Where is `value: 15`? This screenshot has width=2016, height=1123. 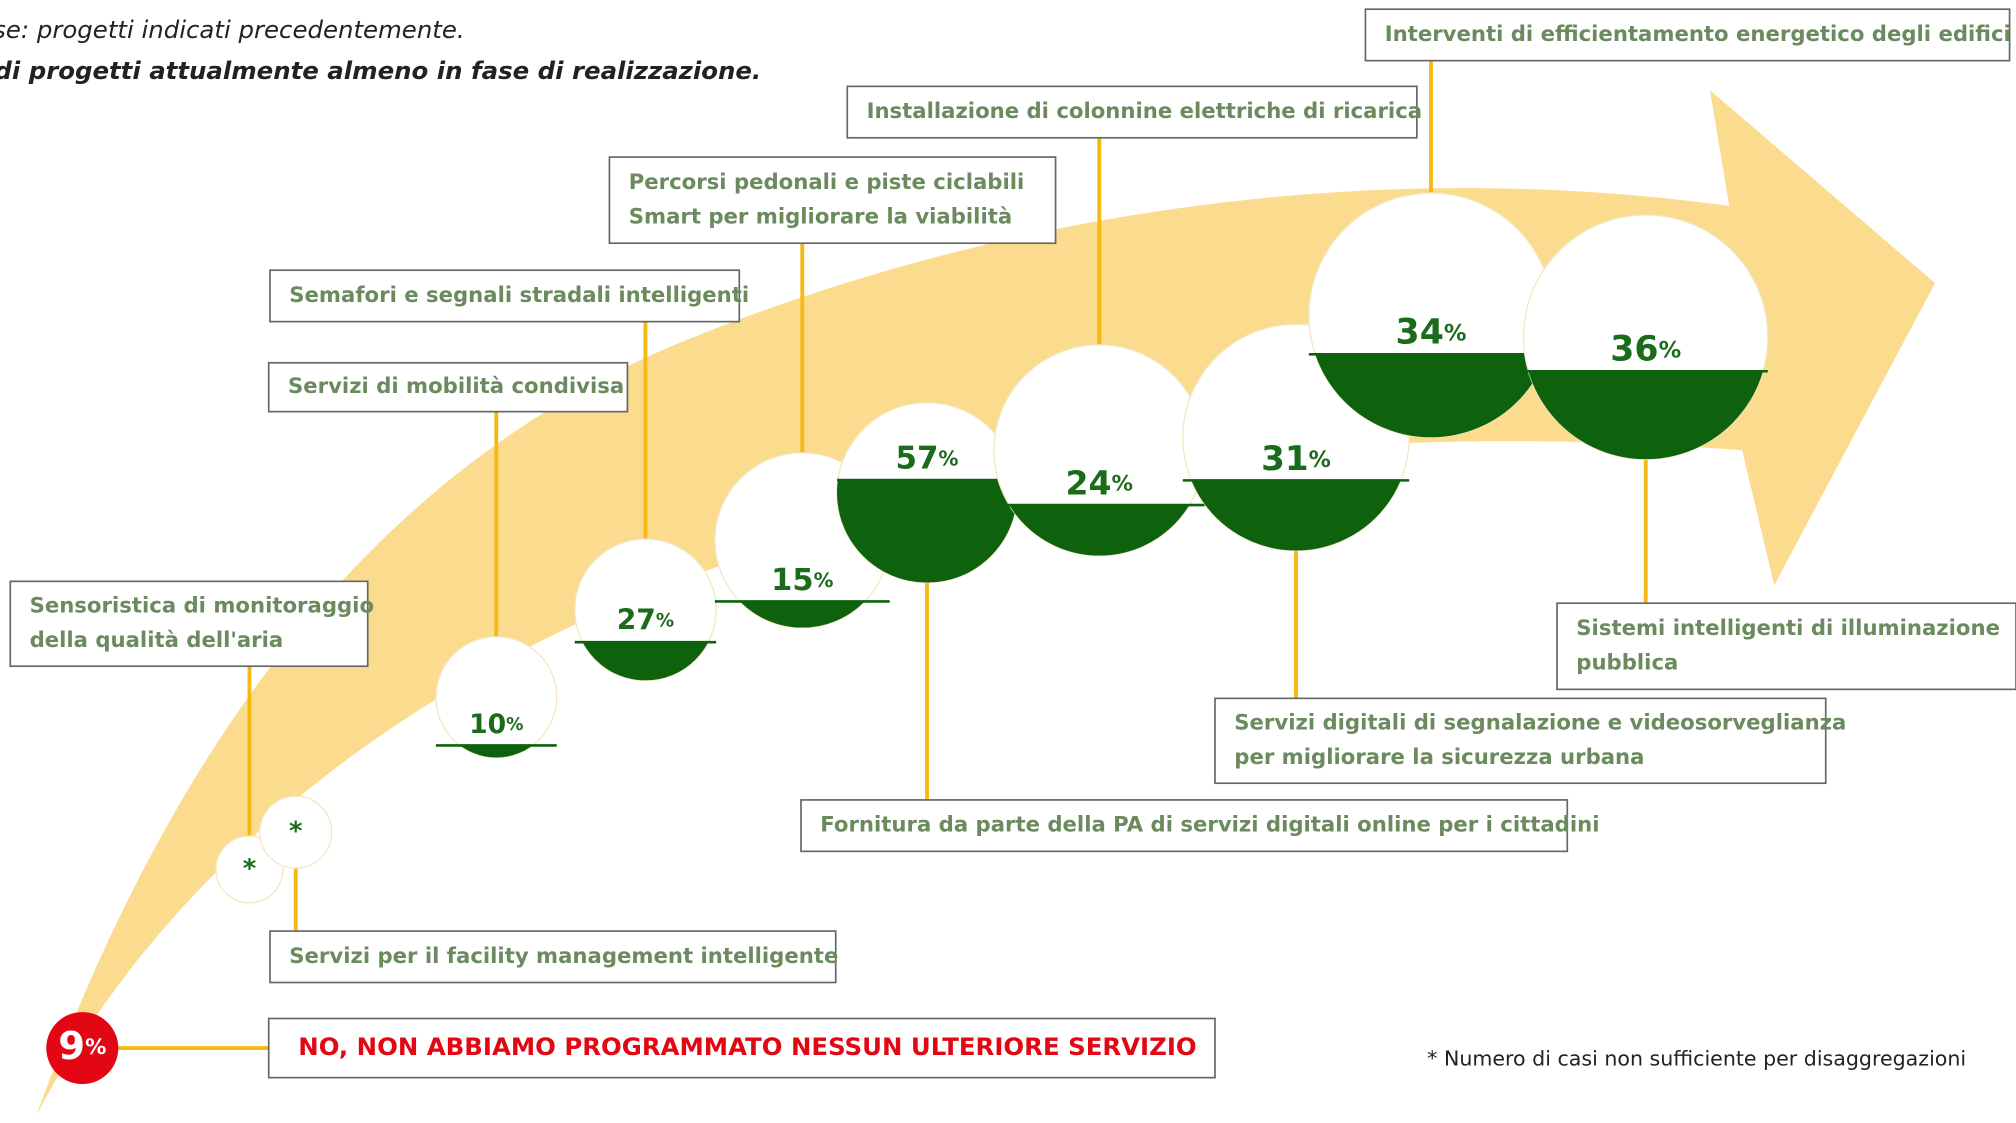 value: 15 is located at coordinates (792, 579).